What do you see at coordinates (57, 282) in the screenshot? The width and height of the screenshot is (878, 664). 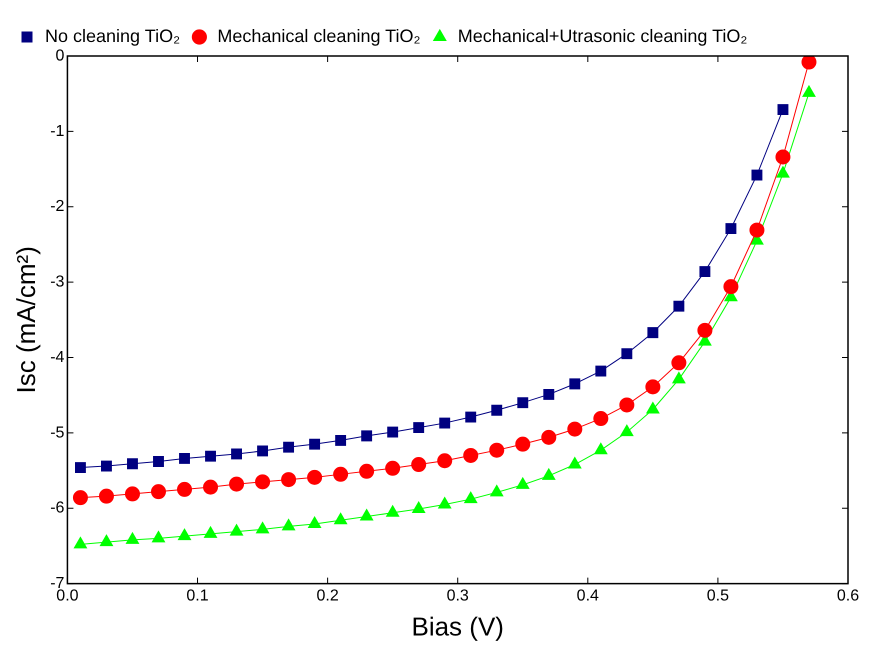 I see `y-tick-label: -3` at bounding box center [57, 282].